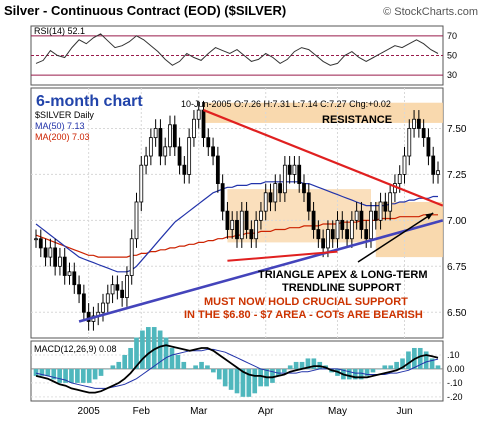  I want to click on ma200-legend: MA(200) 7.03, so click(62, 137).